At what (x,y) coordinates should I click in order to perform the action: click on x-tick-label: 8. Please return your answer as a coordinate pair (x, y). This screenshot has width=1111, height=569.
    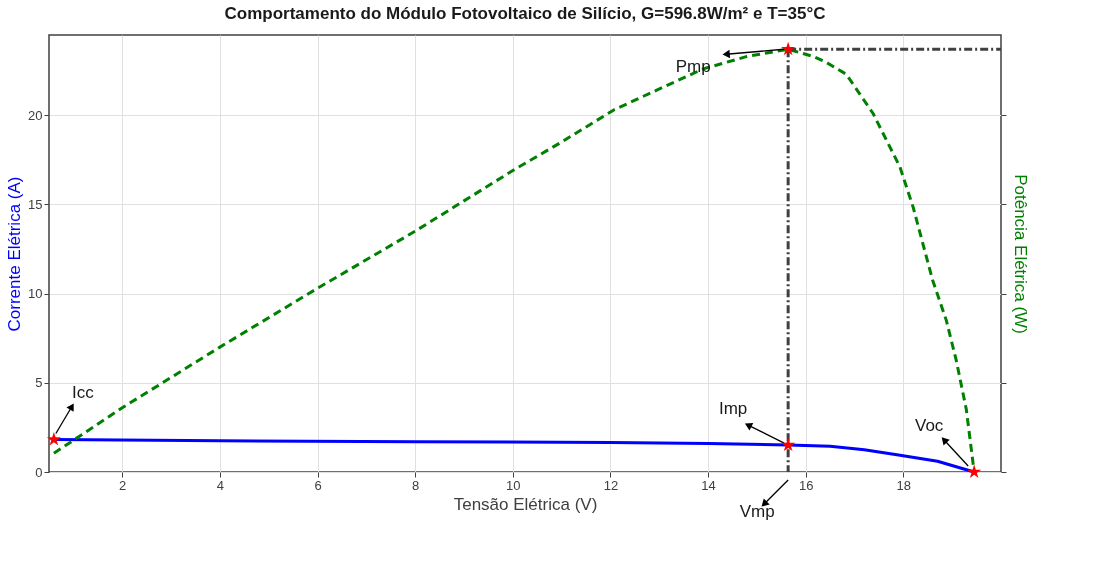
    Looking at the image, I should click on (416, 485).